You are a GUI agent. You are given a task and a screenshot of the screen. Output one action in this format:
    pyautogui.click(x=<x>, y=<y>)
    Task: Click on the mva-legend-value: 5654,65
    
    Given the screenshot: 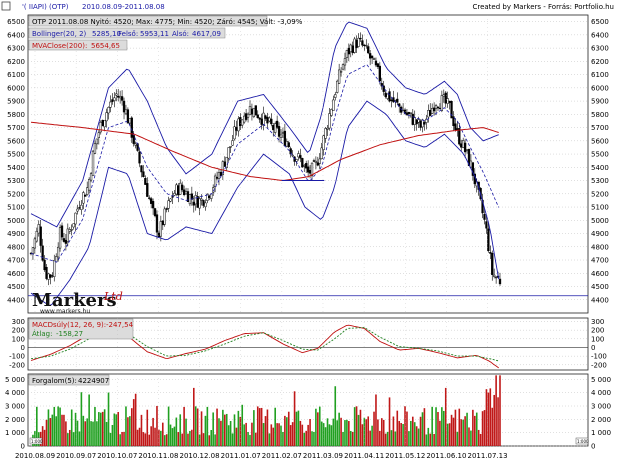 What is the action you would take?
    pyautogui.click(x=105, y=46)
    